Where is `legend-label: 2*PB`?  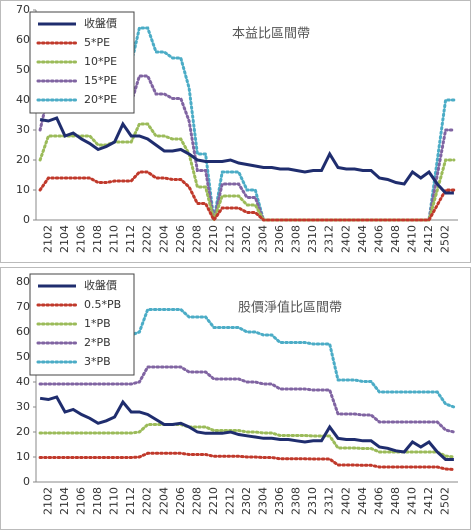 legend-label: 2*PB is located at coordinates (97, 342).